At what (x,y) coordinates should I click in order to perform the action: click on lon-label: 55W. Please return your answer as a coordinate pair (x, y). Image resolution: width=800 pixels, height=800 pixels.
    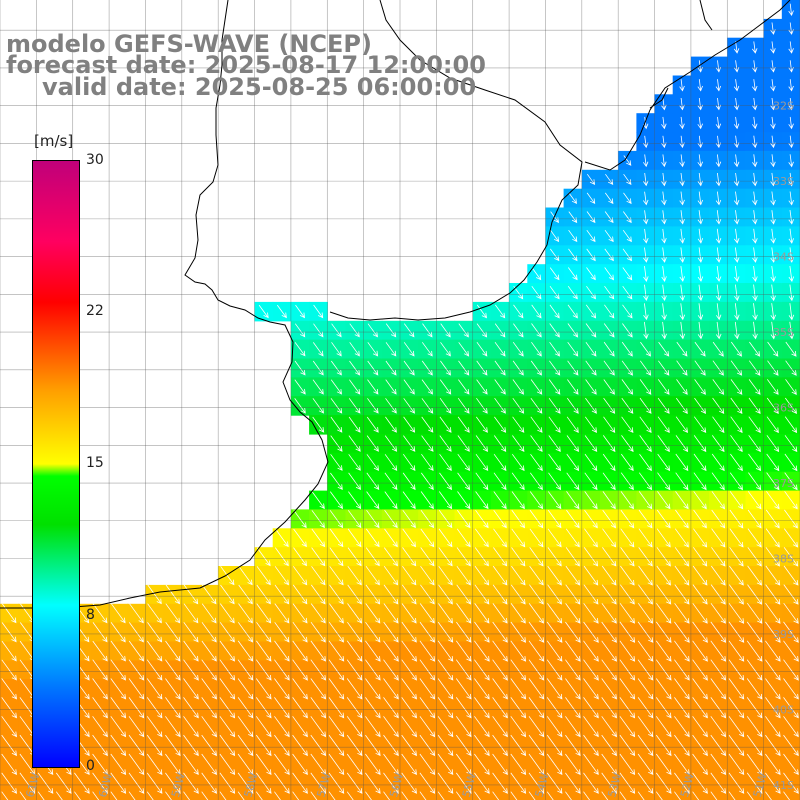
    Looking at the image, I should click on (469, 785).